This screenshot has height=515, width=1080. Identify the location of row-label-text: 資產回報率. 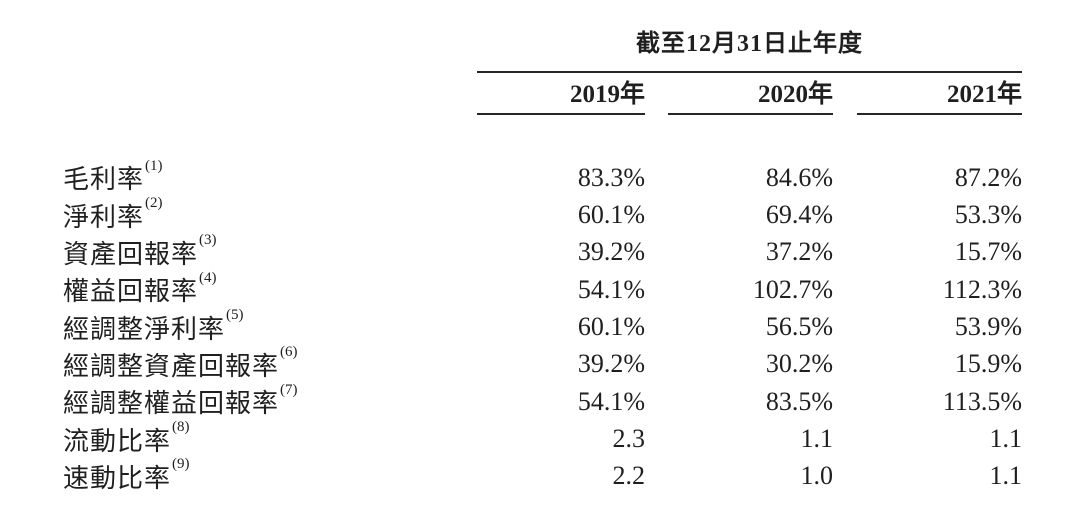
(131, 254).